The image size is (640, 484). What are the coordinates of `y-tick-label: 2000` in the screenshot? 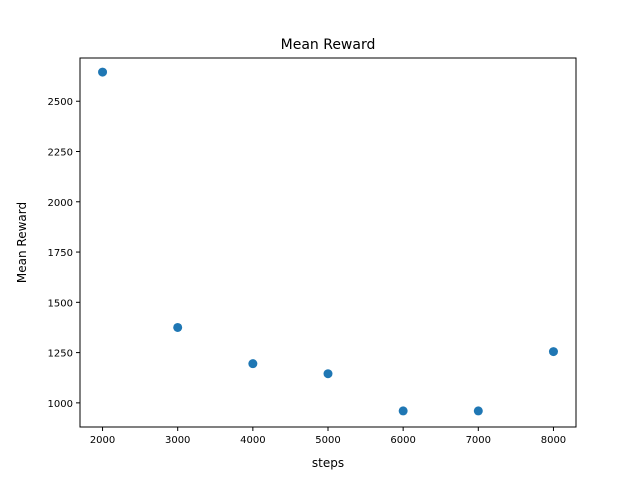 It's located at (60, 203).